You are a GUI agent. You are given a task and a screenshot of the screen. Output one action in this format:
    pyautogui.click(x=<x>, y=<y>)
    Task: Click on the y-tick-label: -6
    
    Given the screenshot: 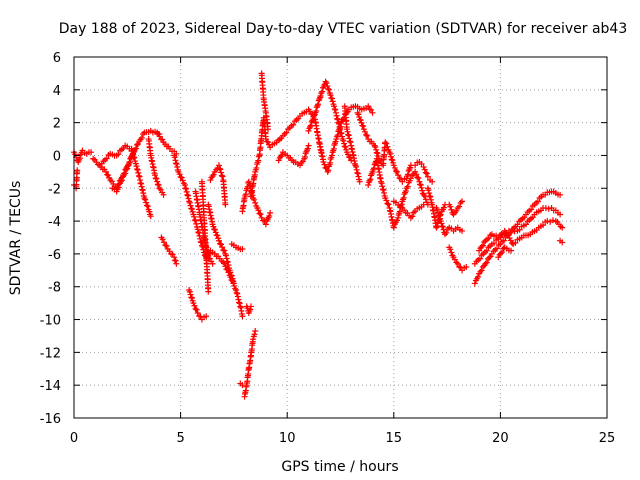 What is the action you would take?
    pyautogui.click(x=54, y=255)
    